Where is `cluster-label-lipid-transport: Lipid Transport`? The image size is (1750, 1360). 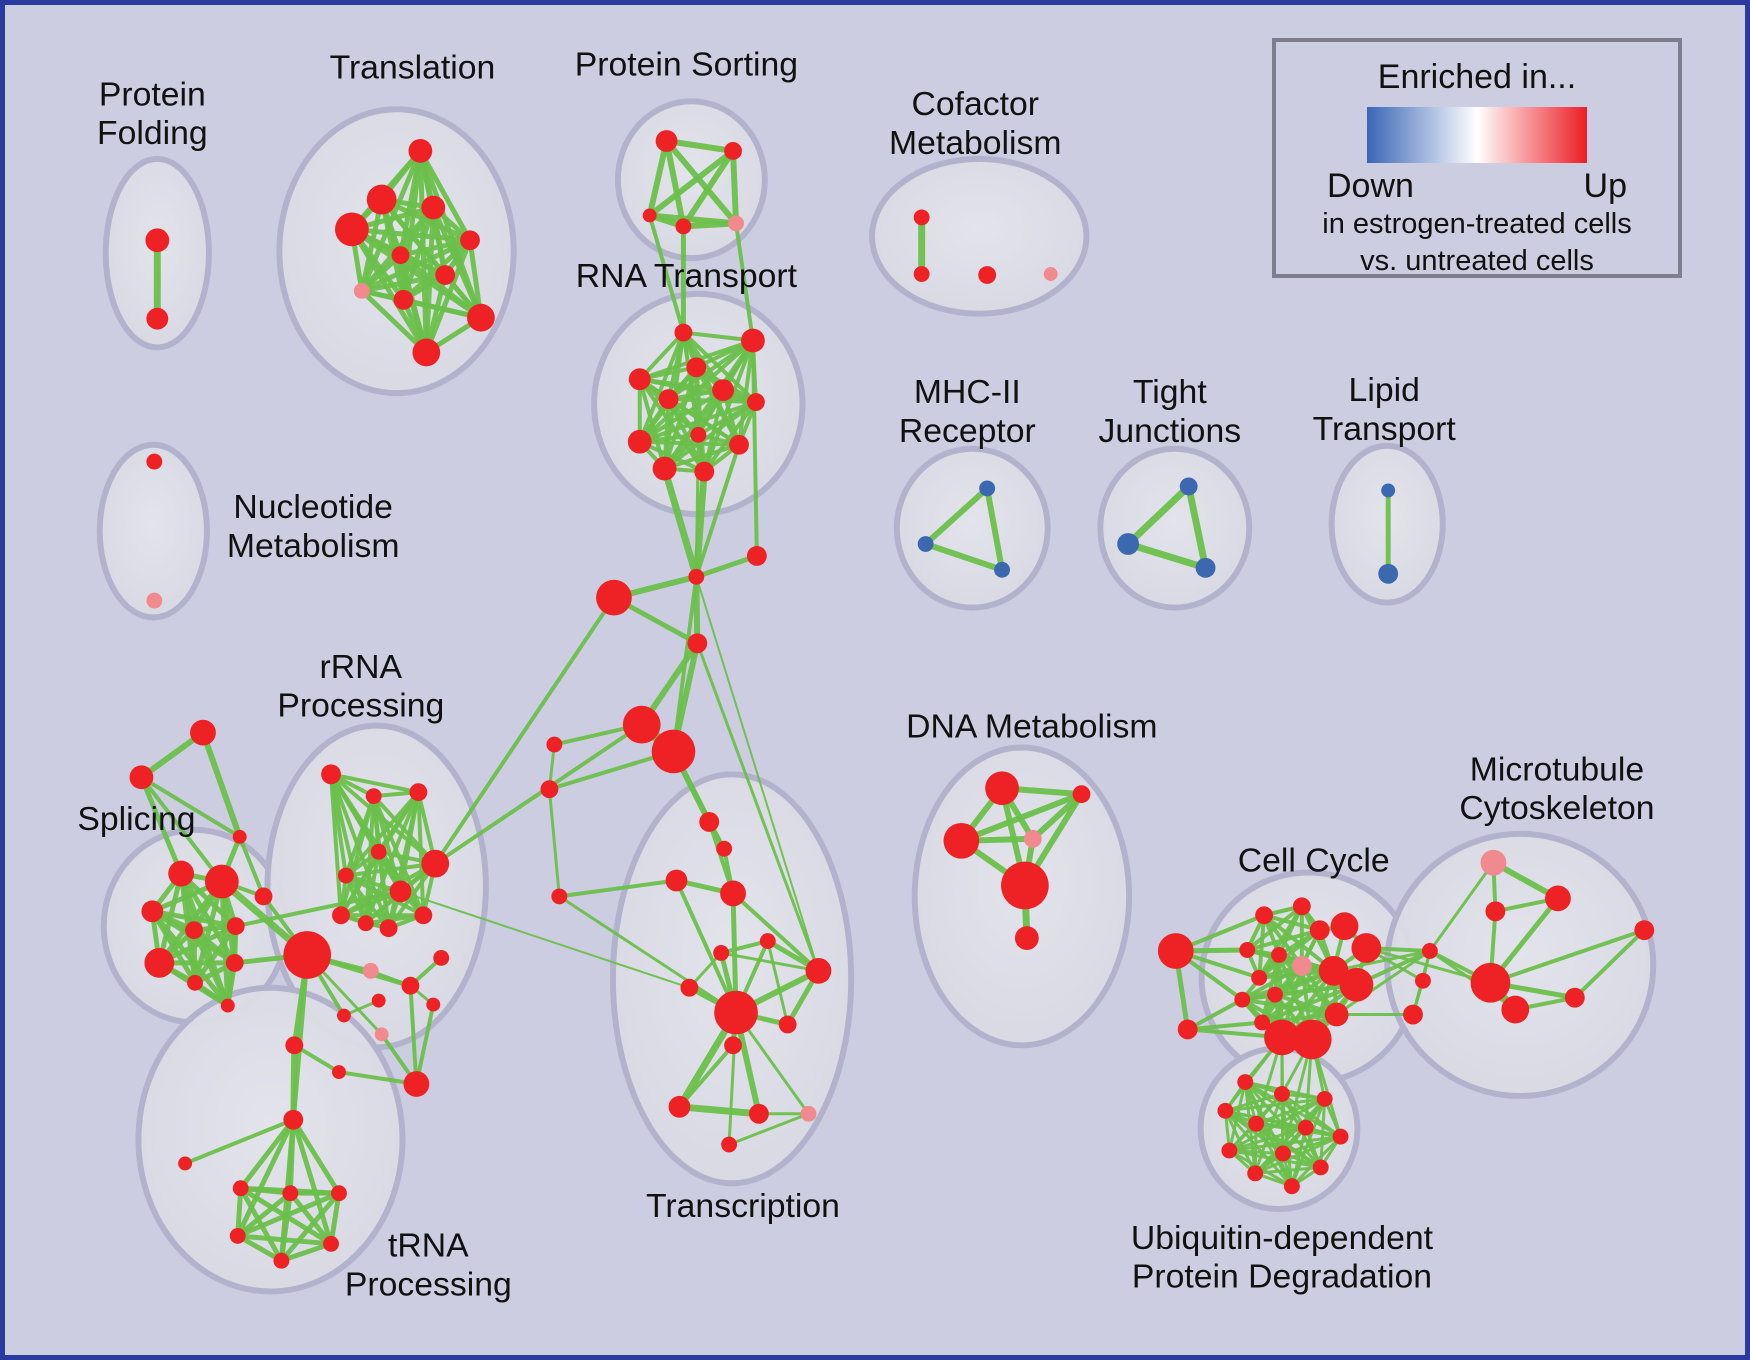 cluster-label-lipid-transport: Lipid Transport is located at coordinates (1385, 409).